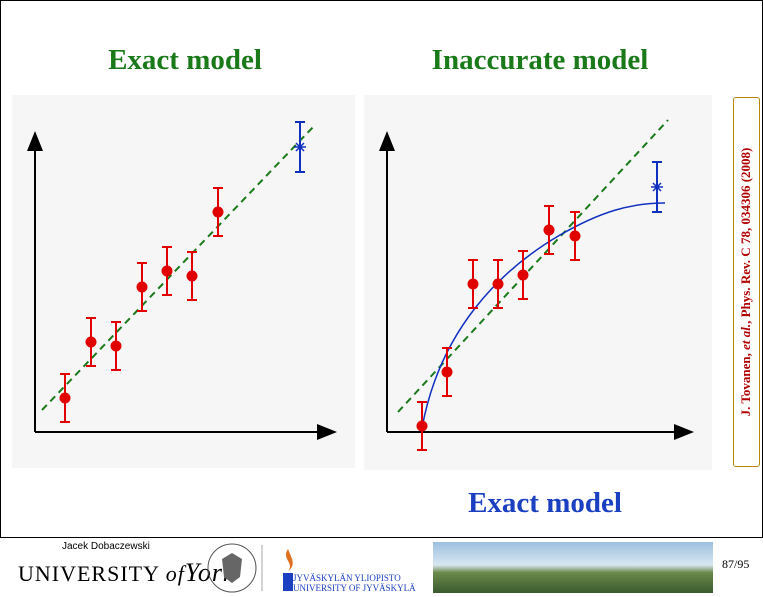 The image size is (763, 597). What do you see at coordinates (250, 568) in the screenshot?
I see `logos` at bounding box center [250, 568].